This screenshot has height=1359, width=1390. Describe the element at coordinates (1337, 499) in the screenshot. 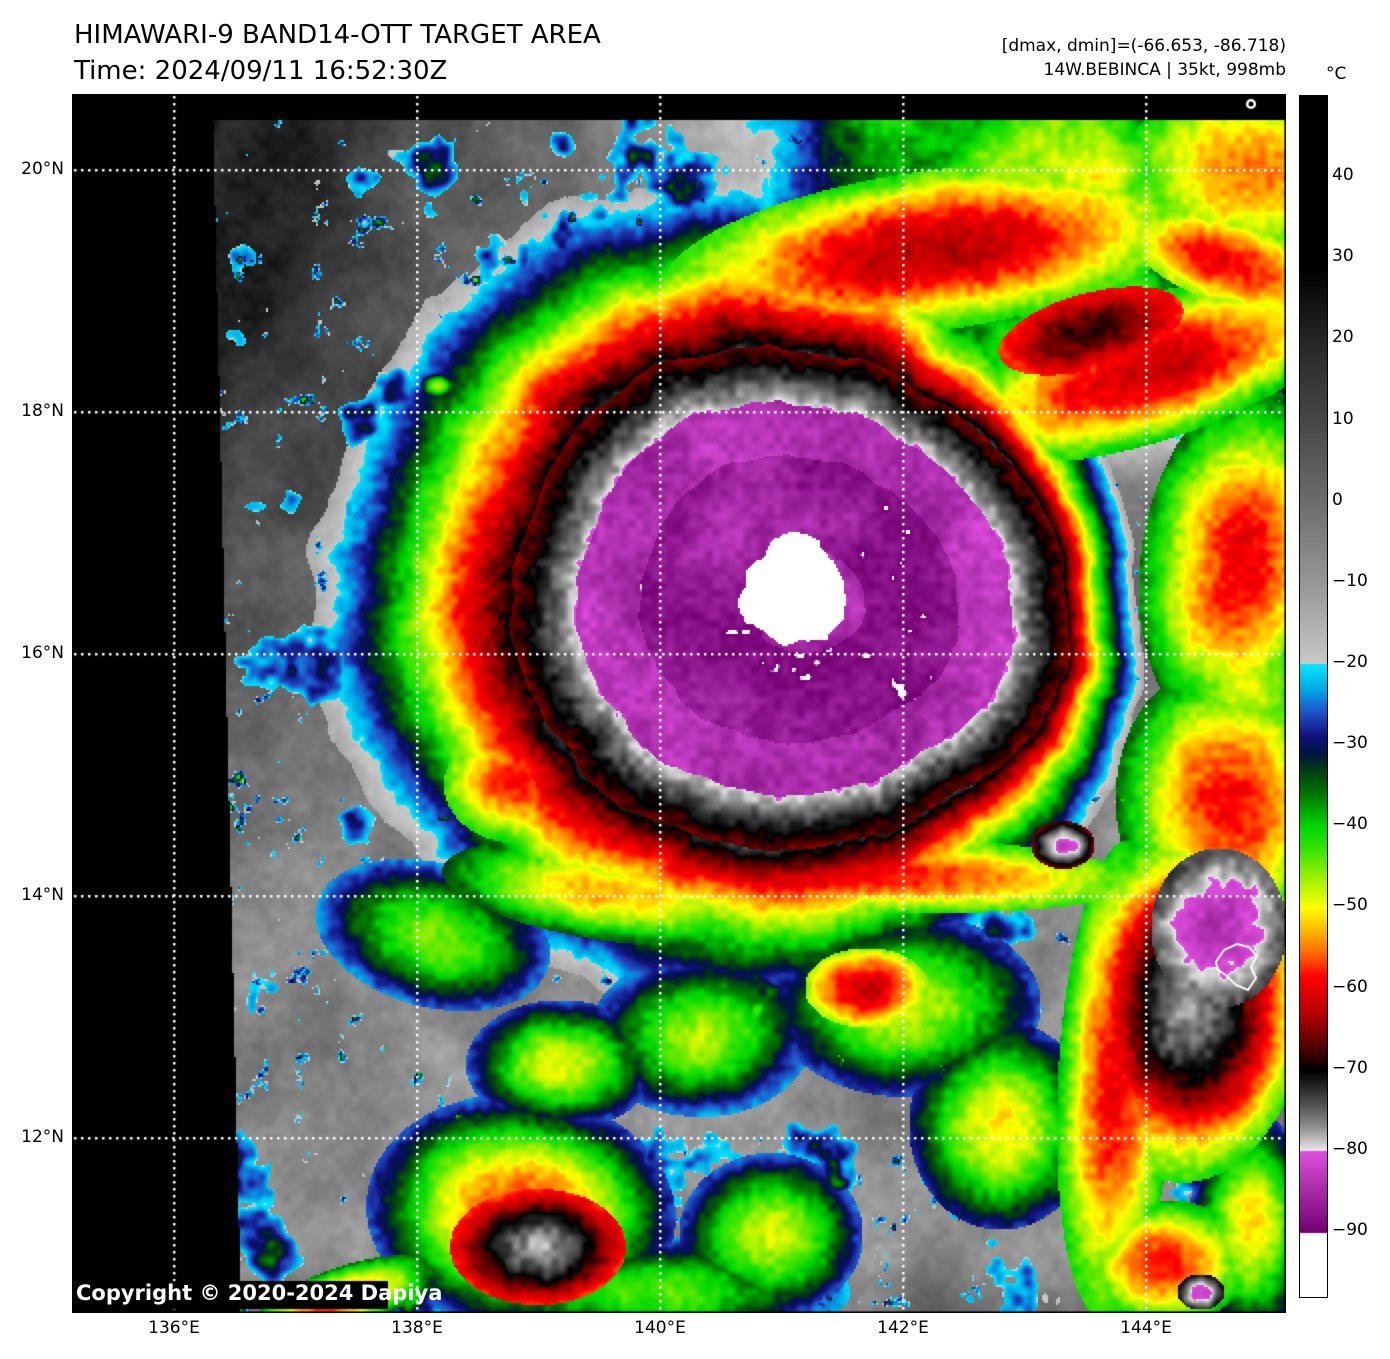

I see `colorbar-tick-label: 0` at that location.